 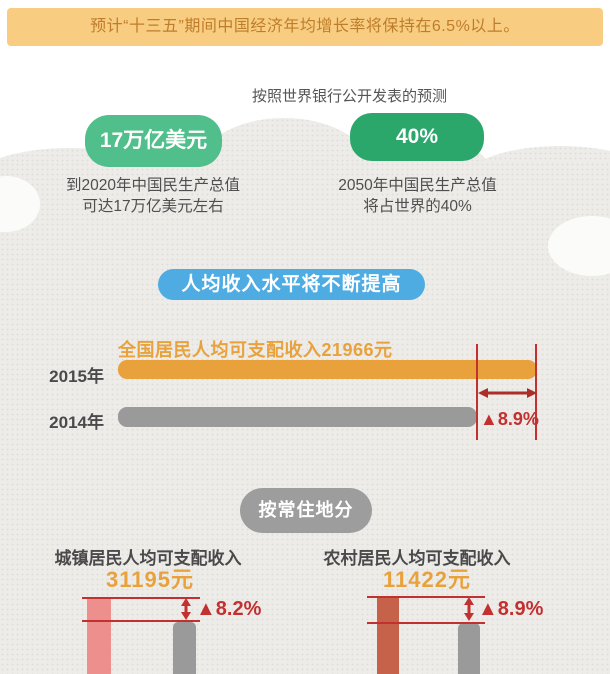 What do you see at coordinates (579, 246) in the screenshot?
I see `white-cloud-bump` at bounding box center [579, 246].